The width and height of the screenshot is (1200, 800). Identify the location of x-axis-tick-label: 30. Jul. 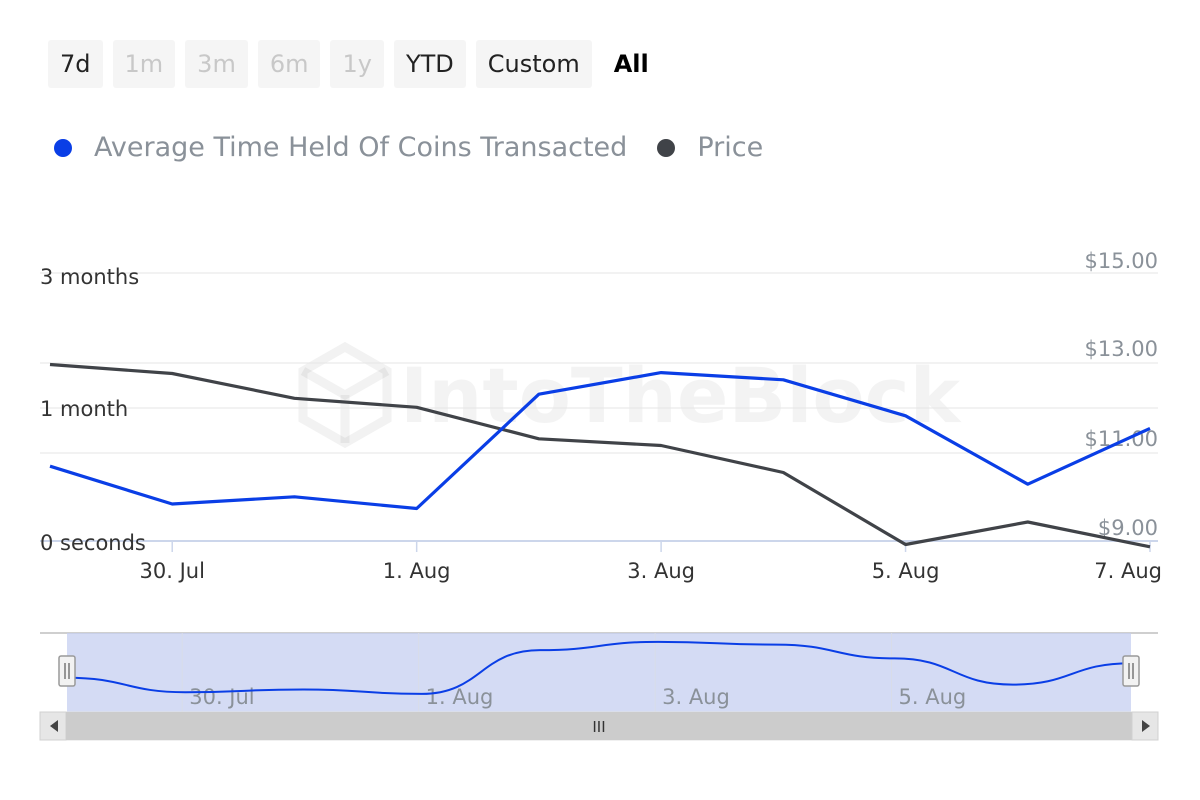
(172, 571).